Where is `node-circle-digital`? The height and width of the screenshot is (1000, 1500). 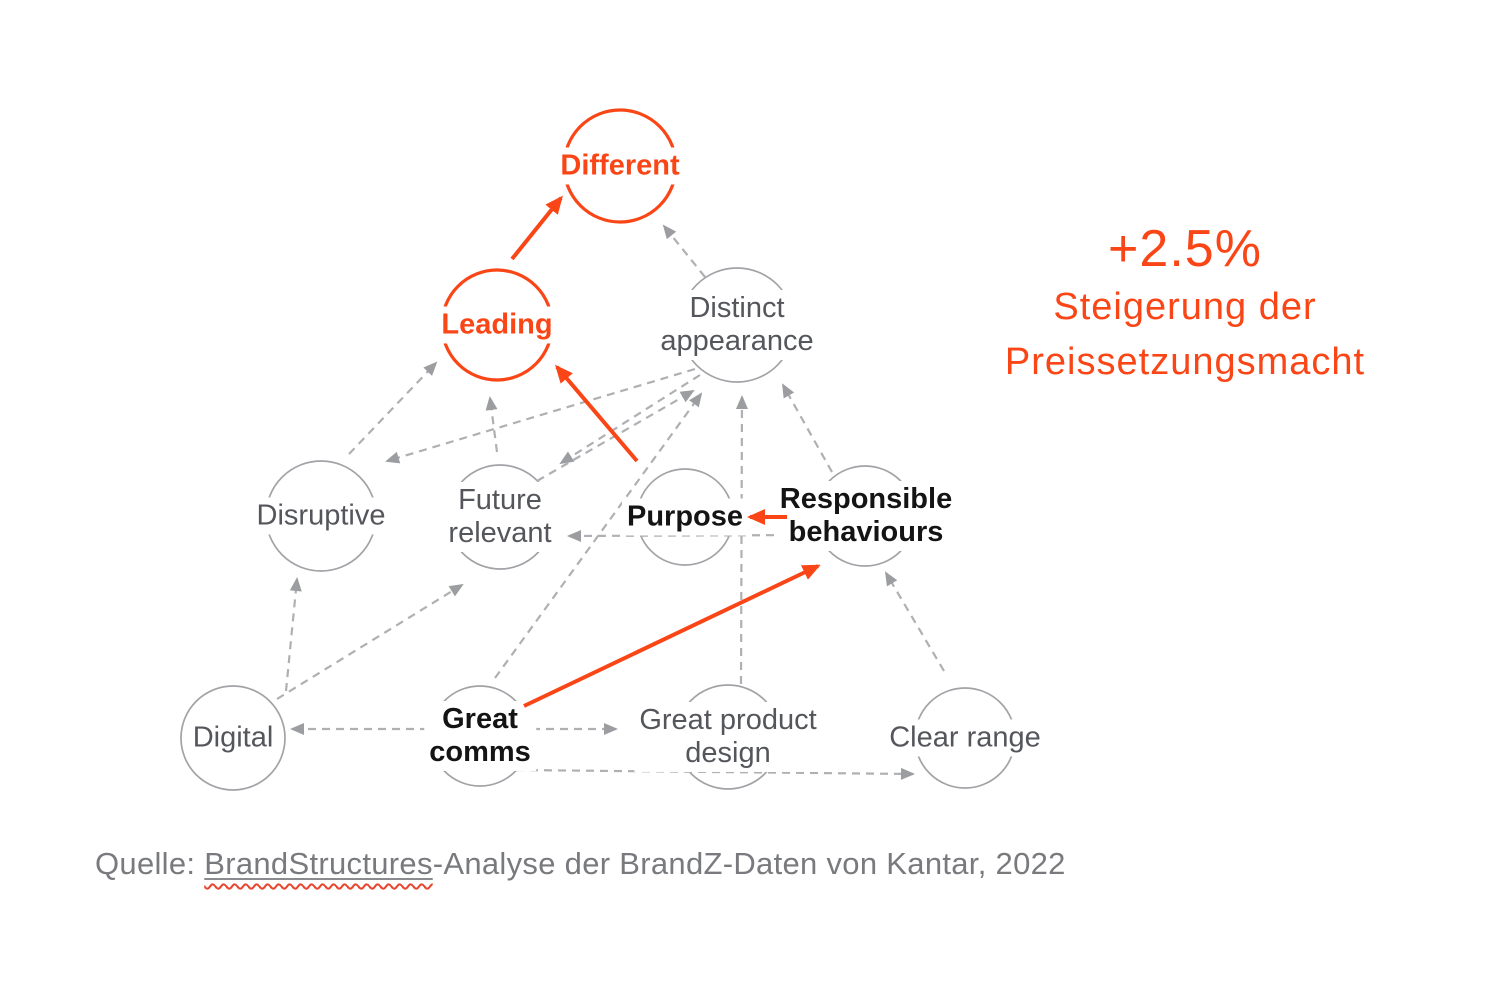
node-circle-digital is located at coordinates (233, 738).